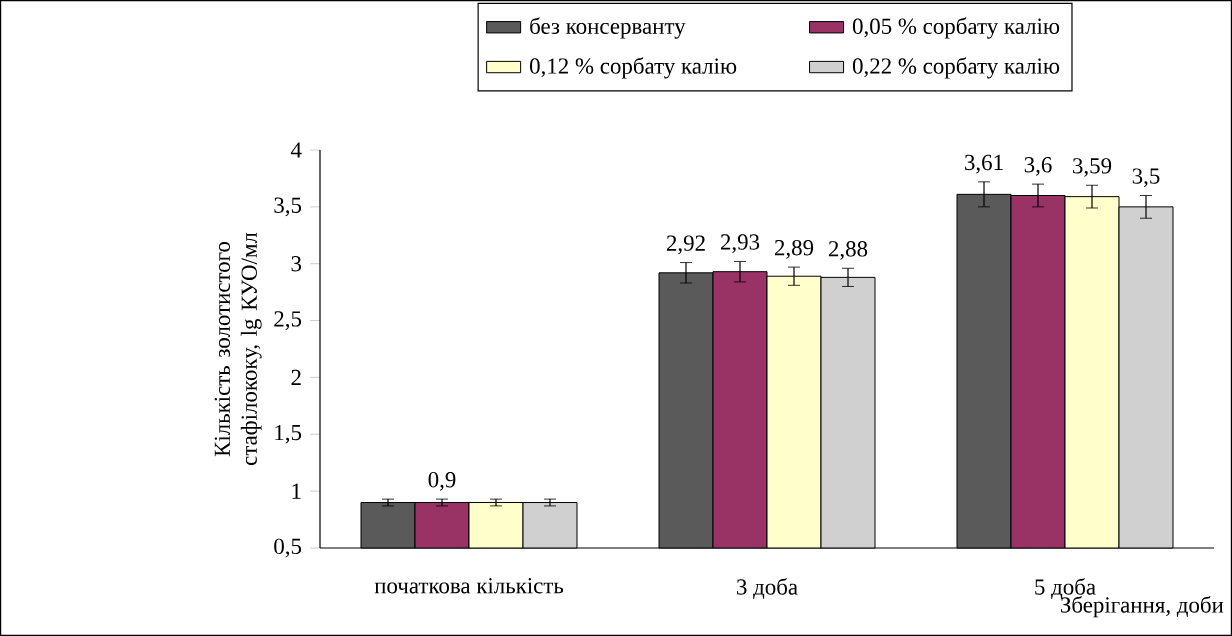 Image resolution: width=1232 pixels, height=636 pixels. I want to click on data-label: 2,93, so click(740, 244).